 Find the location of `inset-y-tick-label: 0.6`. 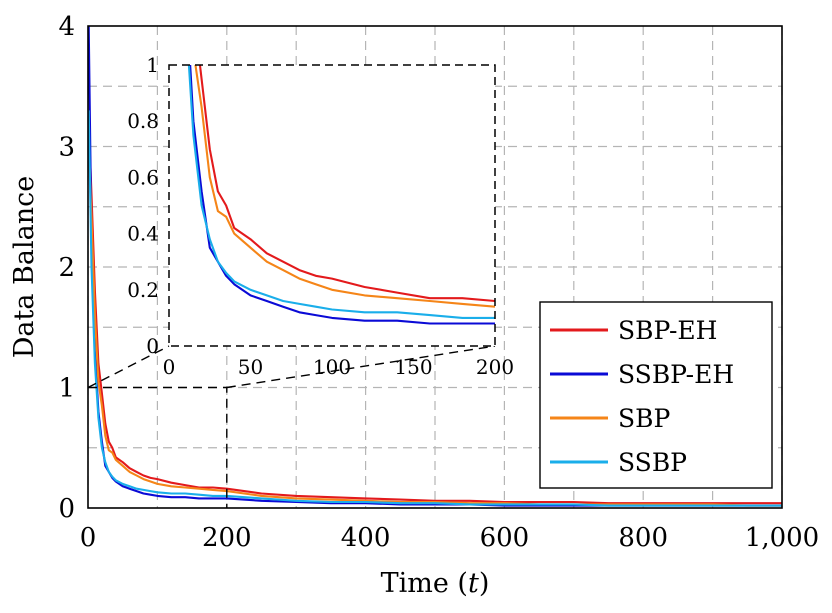

inset-y-tick-label: 0.6 is located at coordinates (143, 177).